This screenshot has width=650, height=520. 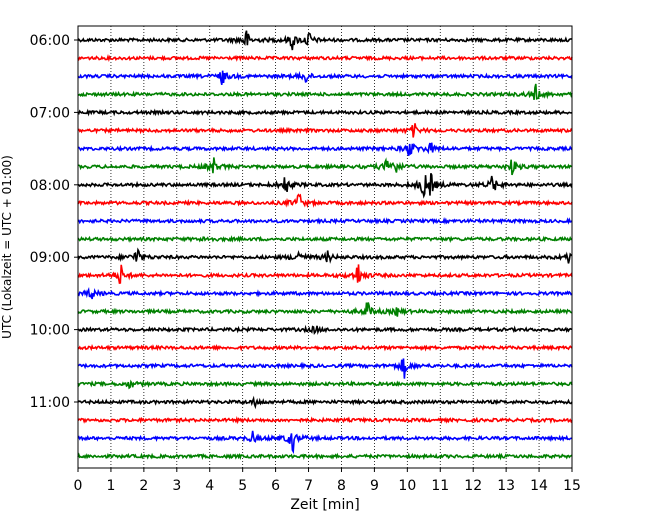 I want to click on y-tick-label-1: 07:00, so click(x=50, y=113).